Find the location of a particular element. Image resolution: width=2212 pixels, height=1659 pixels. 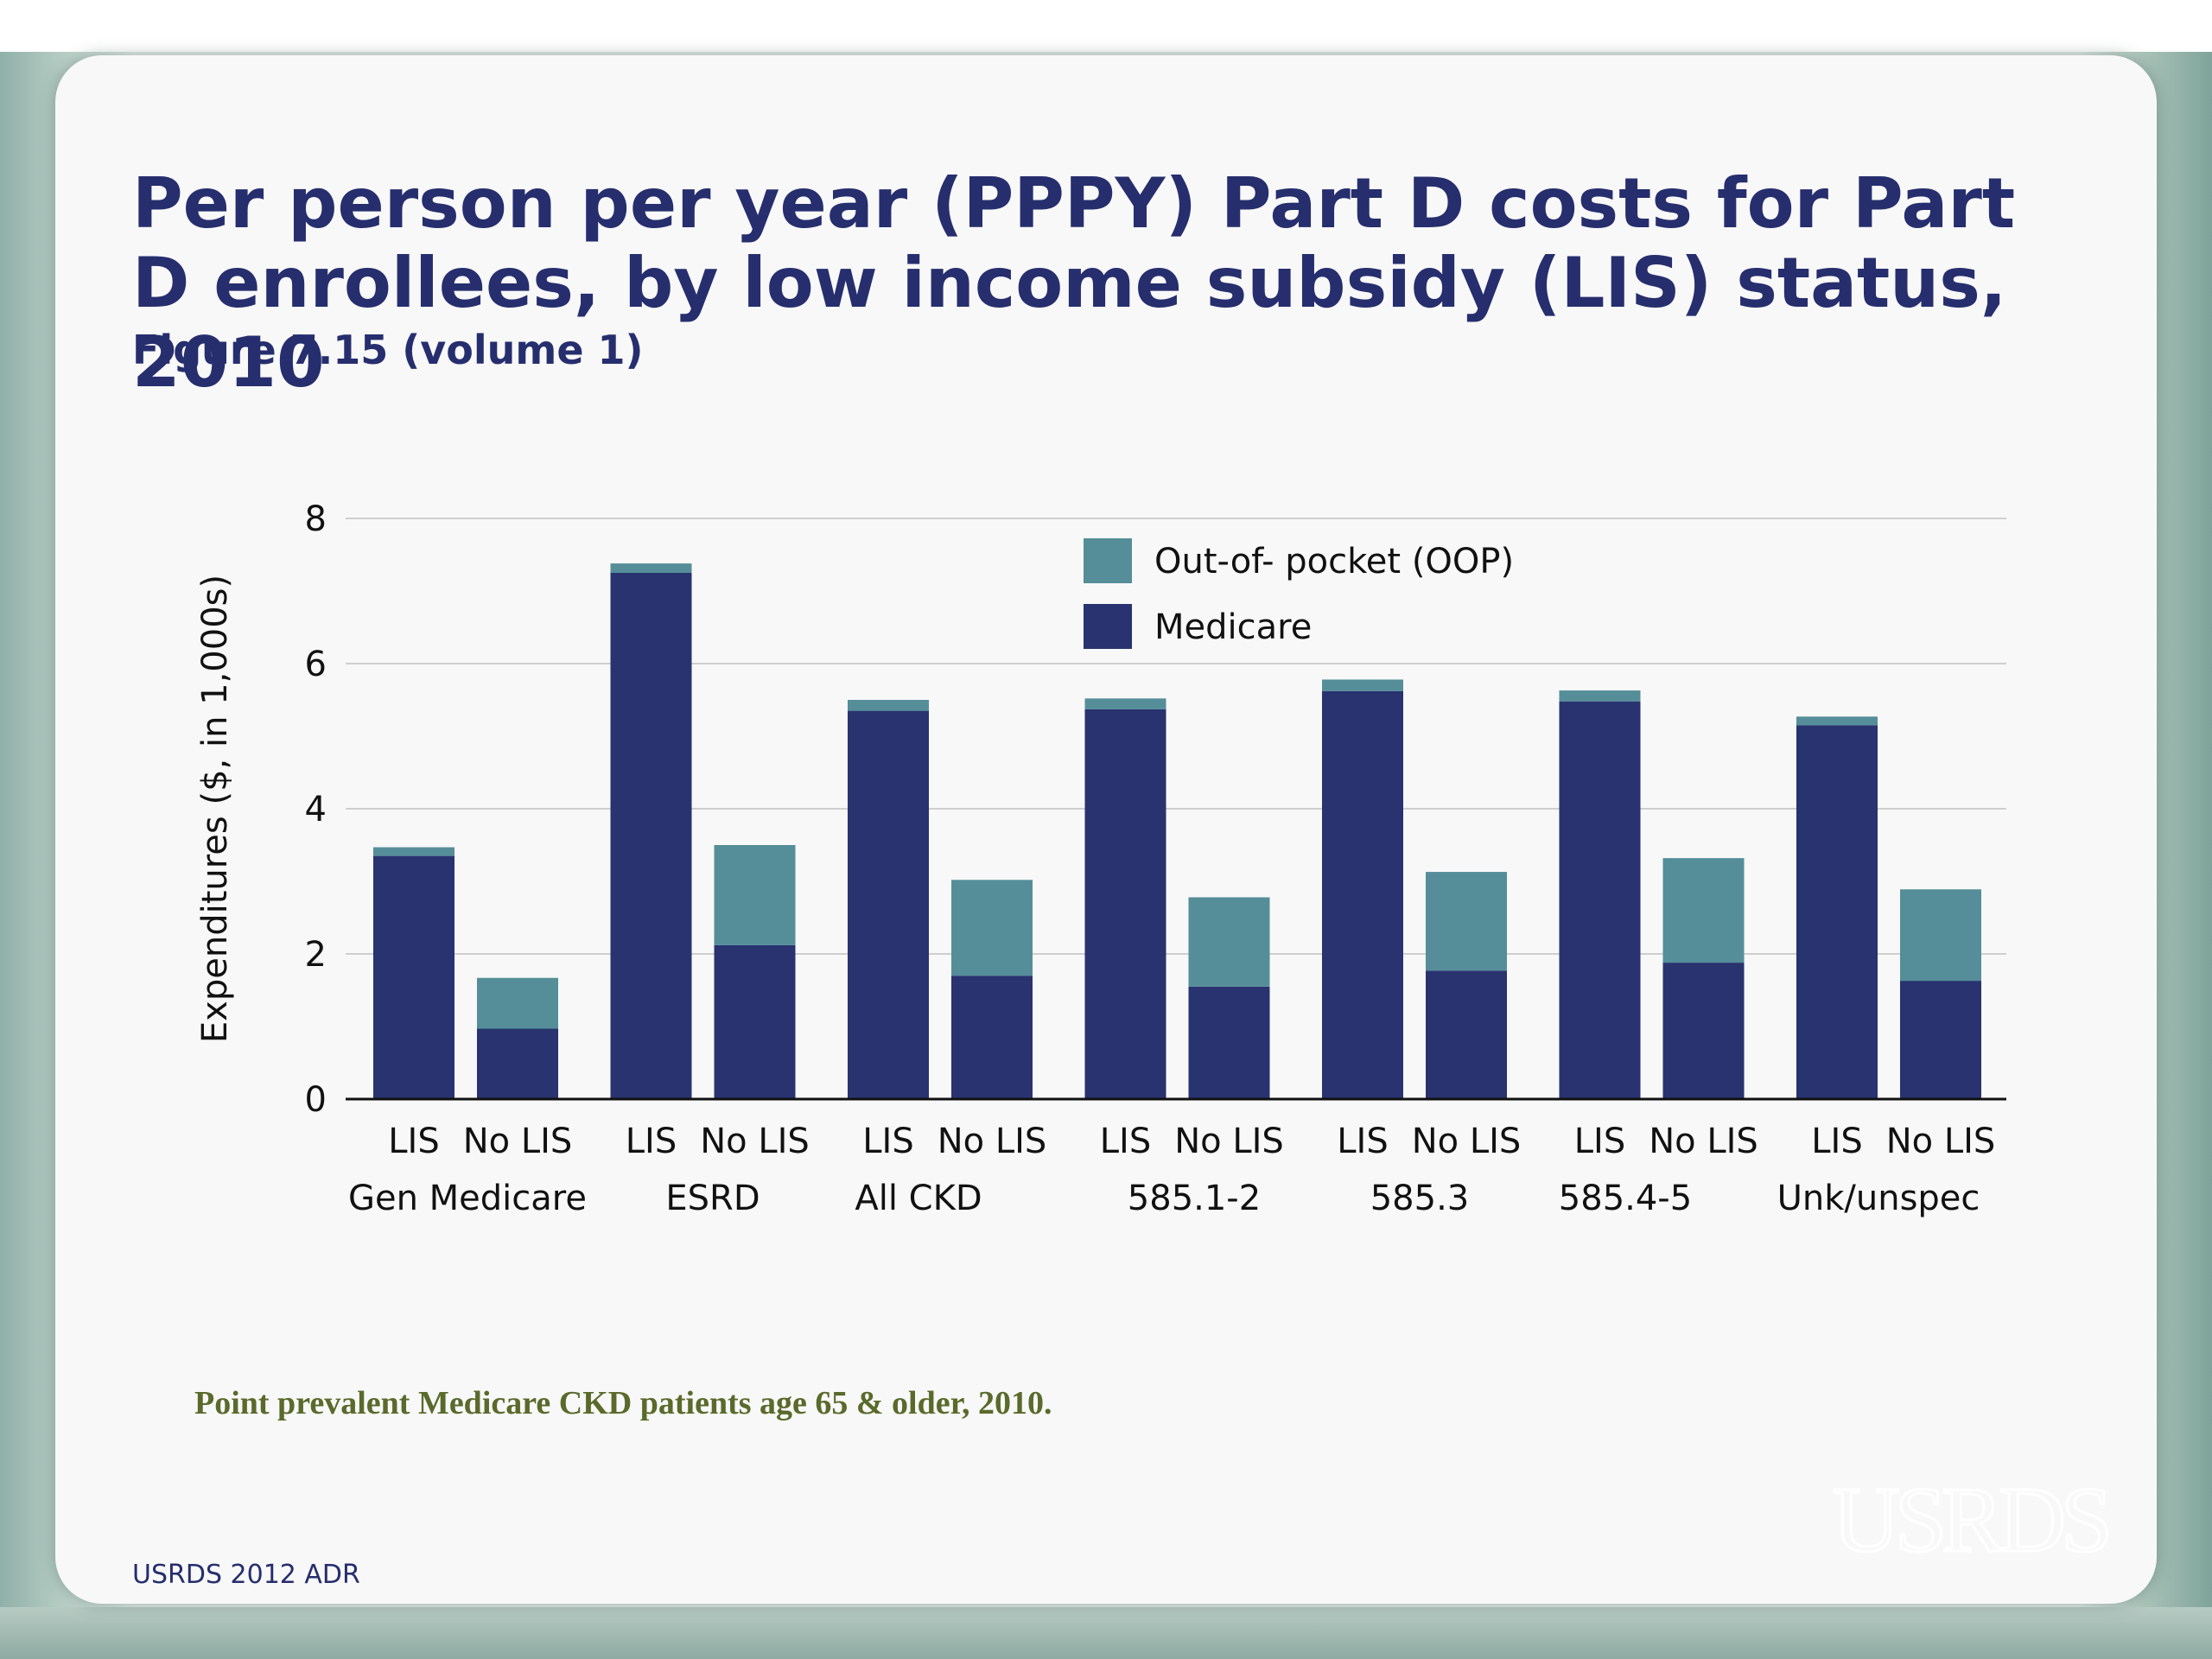

y-tick-label: 2 is located at coordinates (316, 955).